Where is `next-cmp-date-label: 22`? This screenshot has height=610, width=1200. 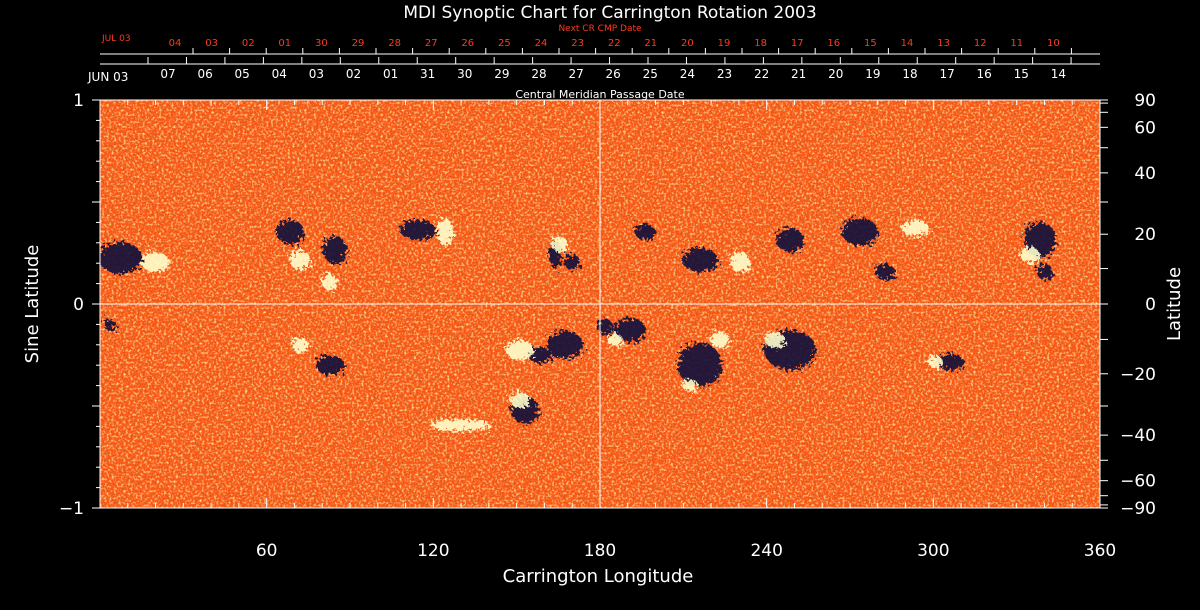 next-cmp-date-label: 22 is located at coordinates (614, 43).